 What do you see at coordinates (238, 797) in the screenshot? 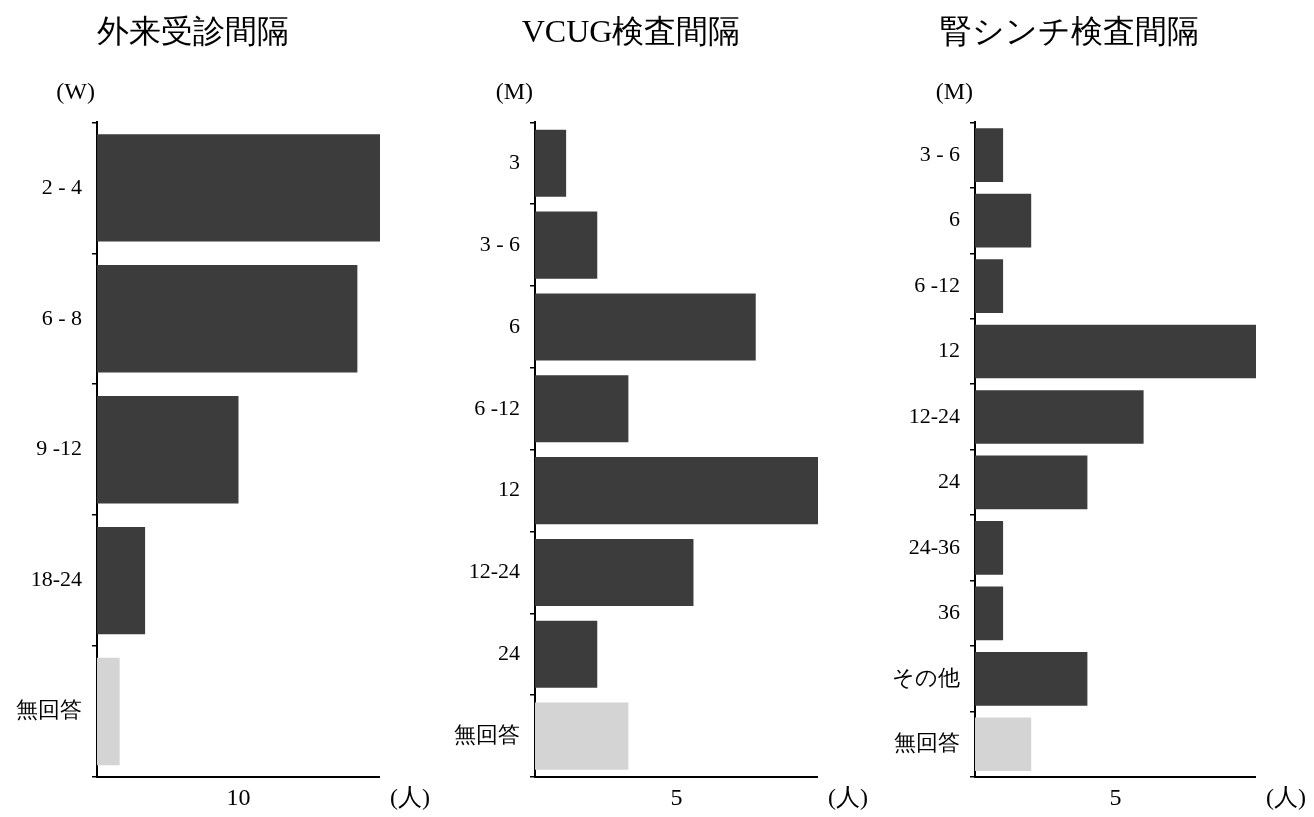
I see `text: 10` at bounding box center [238, 797].